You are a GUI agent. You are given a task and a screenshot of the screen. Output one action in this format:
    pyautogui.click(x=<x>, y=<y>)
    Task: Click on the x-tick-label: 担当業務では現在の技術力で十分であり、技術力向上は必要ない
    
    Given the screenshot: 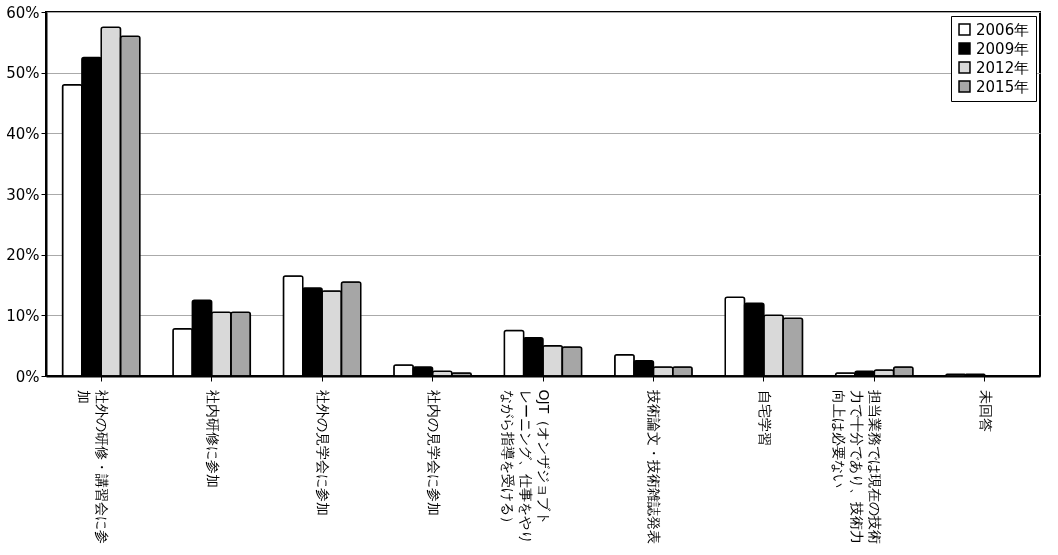 What is the action you would take?
    pyautogui.click(x=857, y=466)
    